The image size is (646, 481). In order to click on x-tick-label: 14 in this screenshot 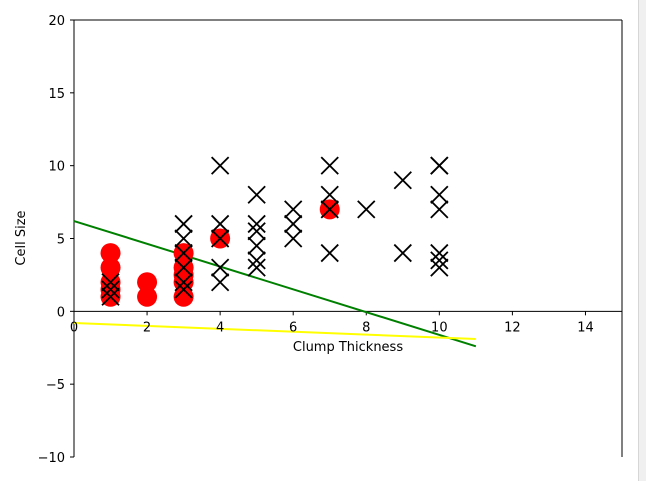, I will do `click(585, 327)`.